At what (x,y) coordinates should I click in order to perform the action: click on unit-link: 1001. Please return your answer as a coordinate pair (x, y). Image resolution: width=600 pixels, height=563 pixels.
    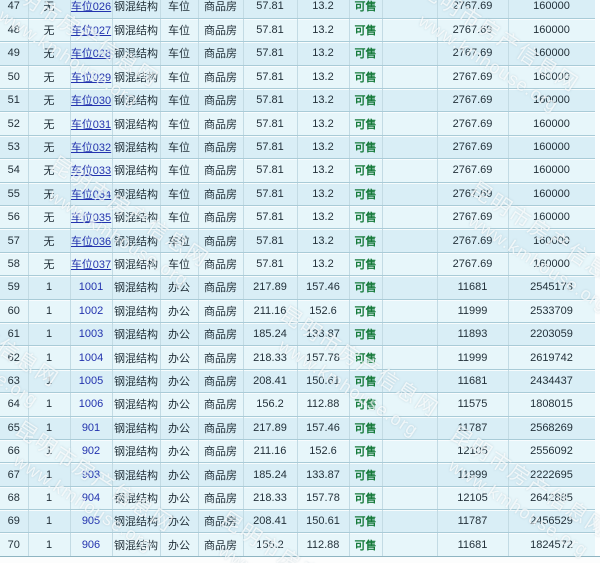
    Looking at the image, I should click on (91, 287).